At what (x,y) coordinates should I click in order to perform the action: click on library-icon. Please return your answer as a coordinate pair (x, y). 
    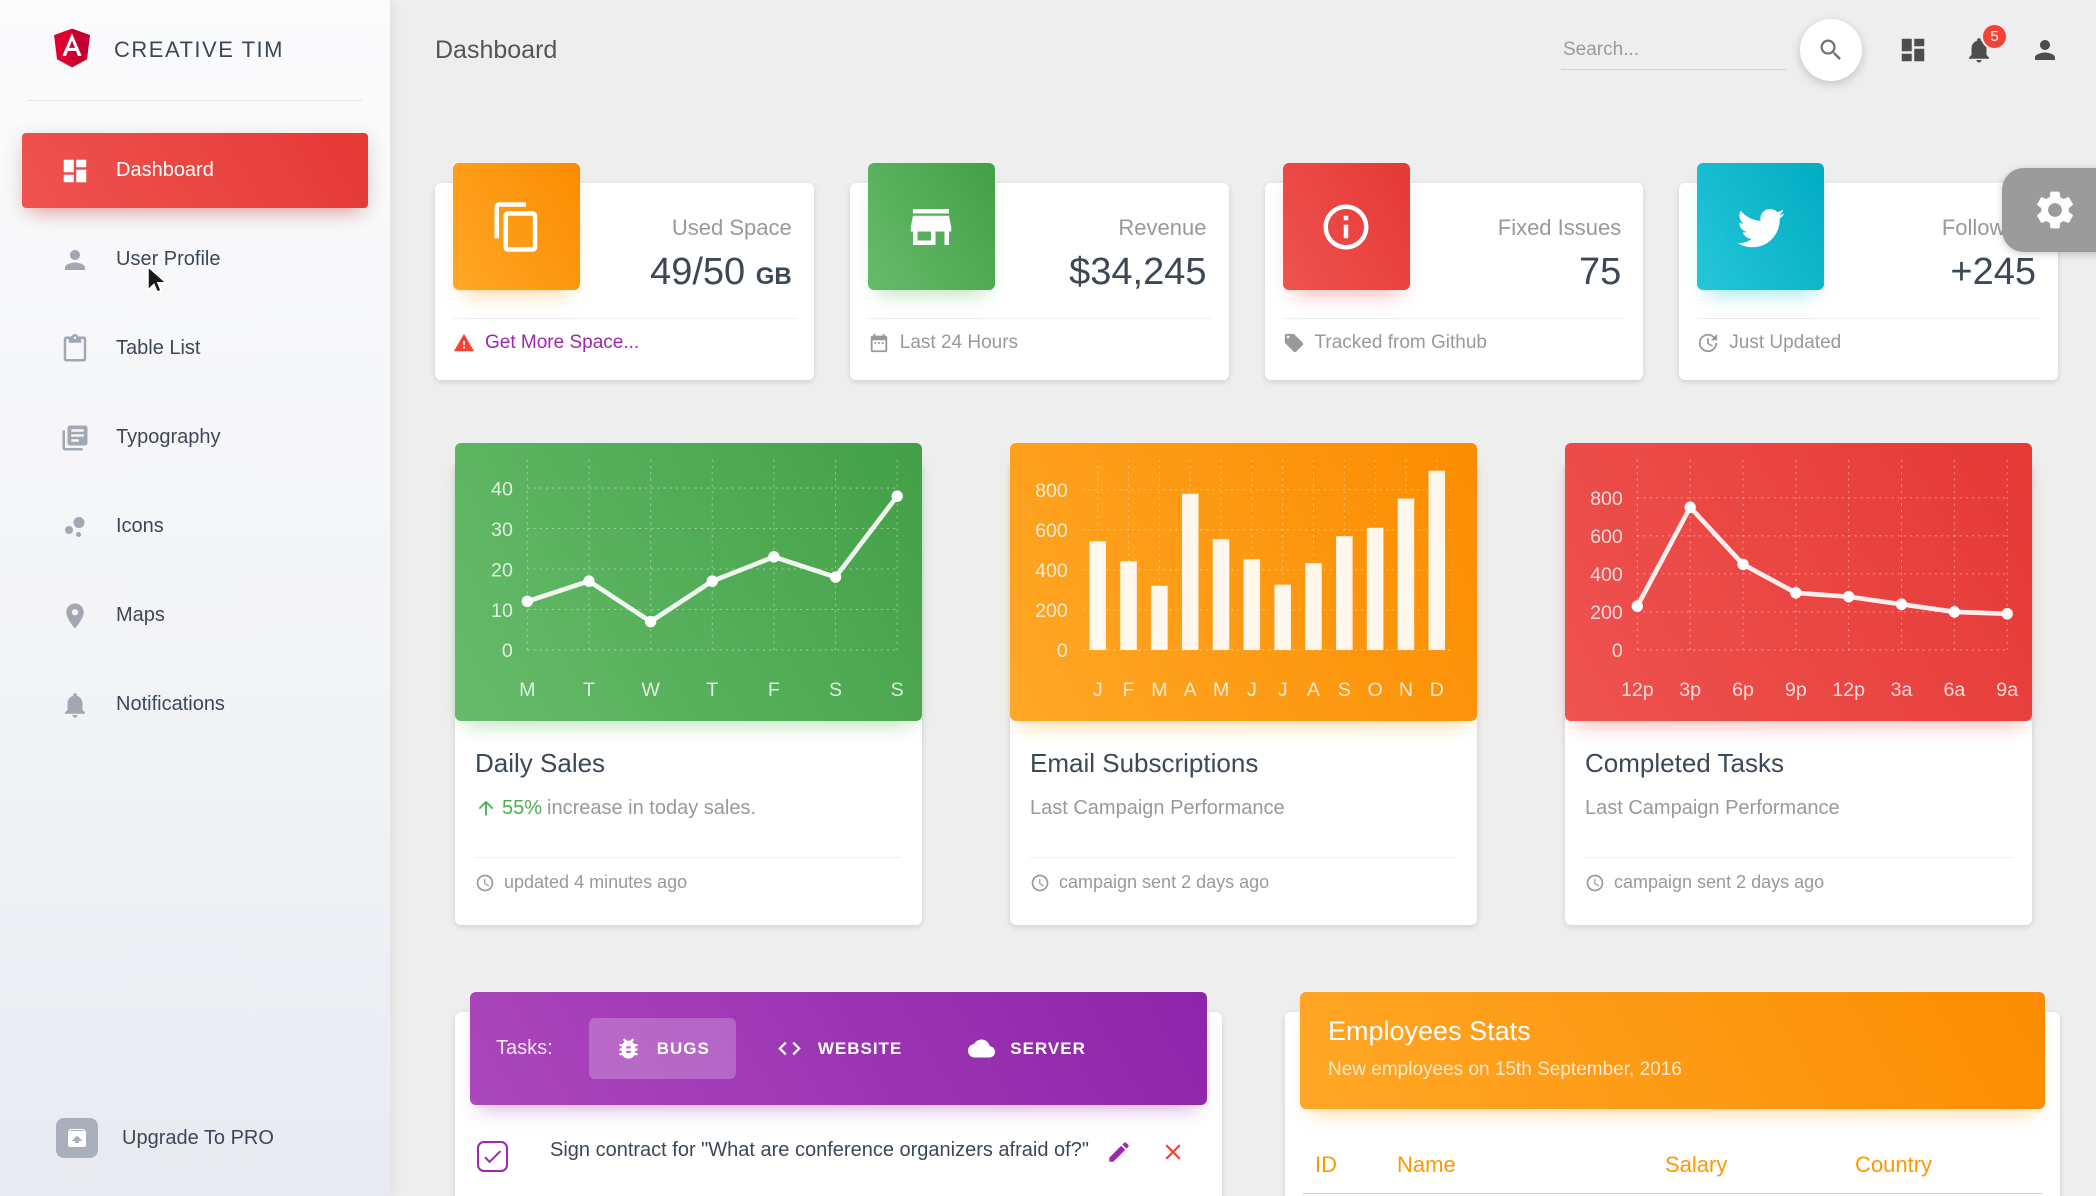
    Looking at the image, I should click on (75, 437).